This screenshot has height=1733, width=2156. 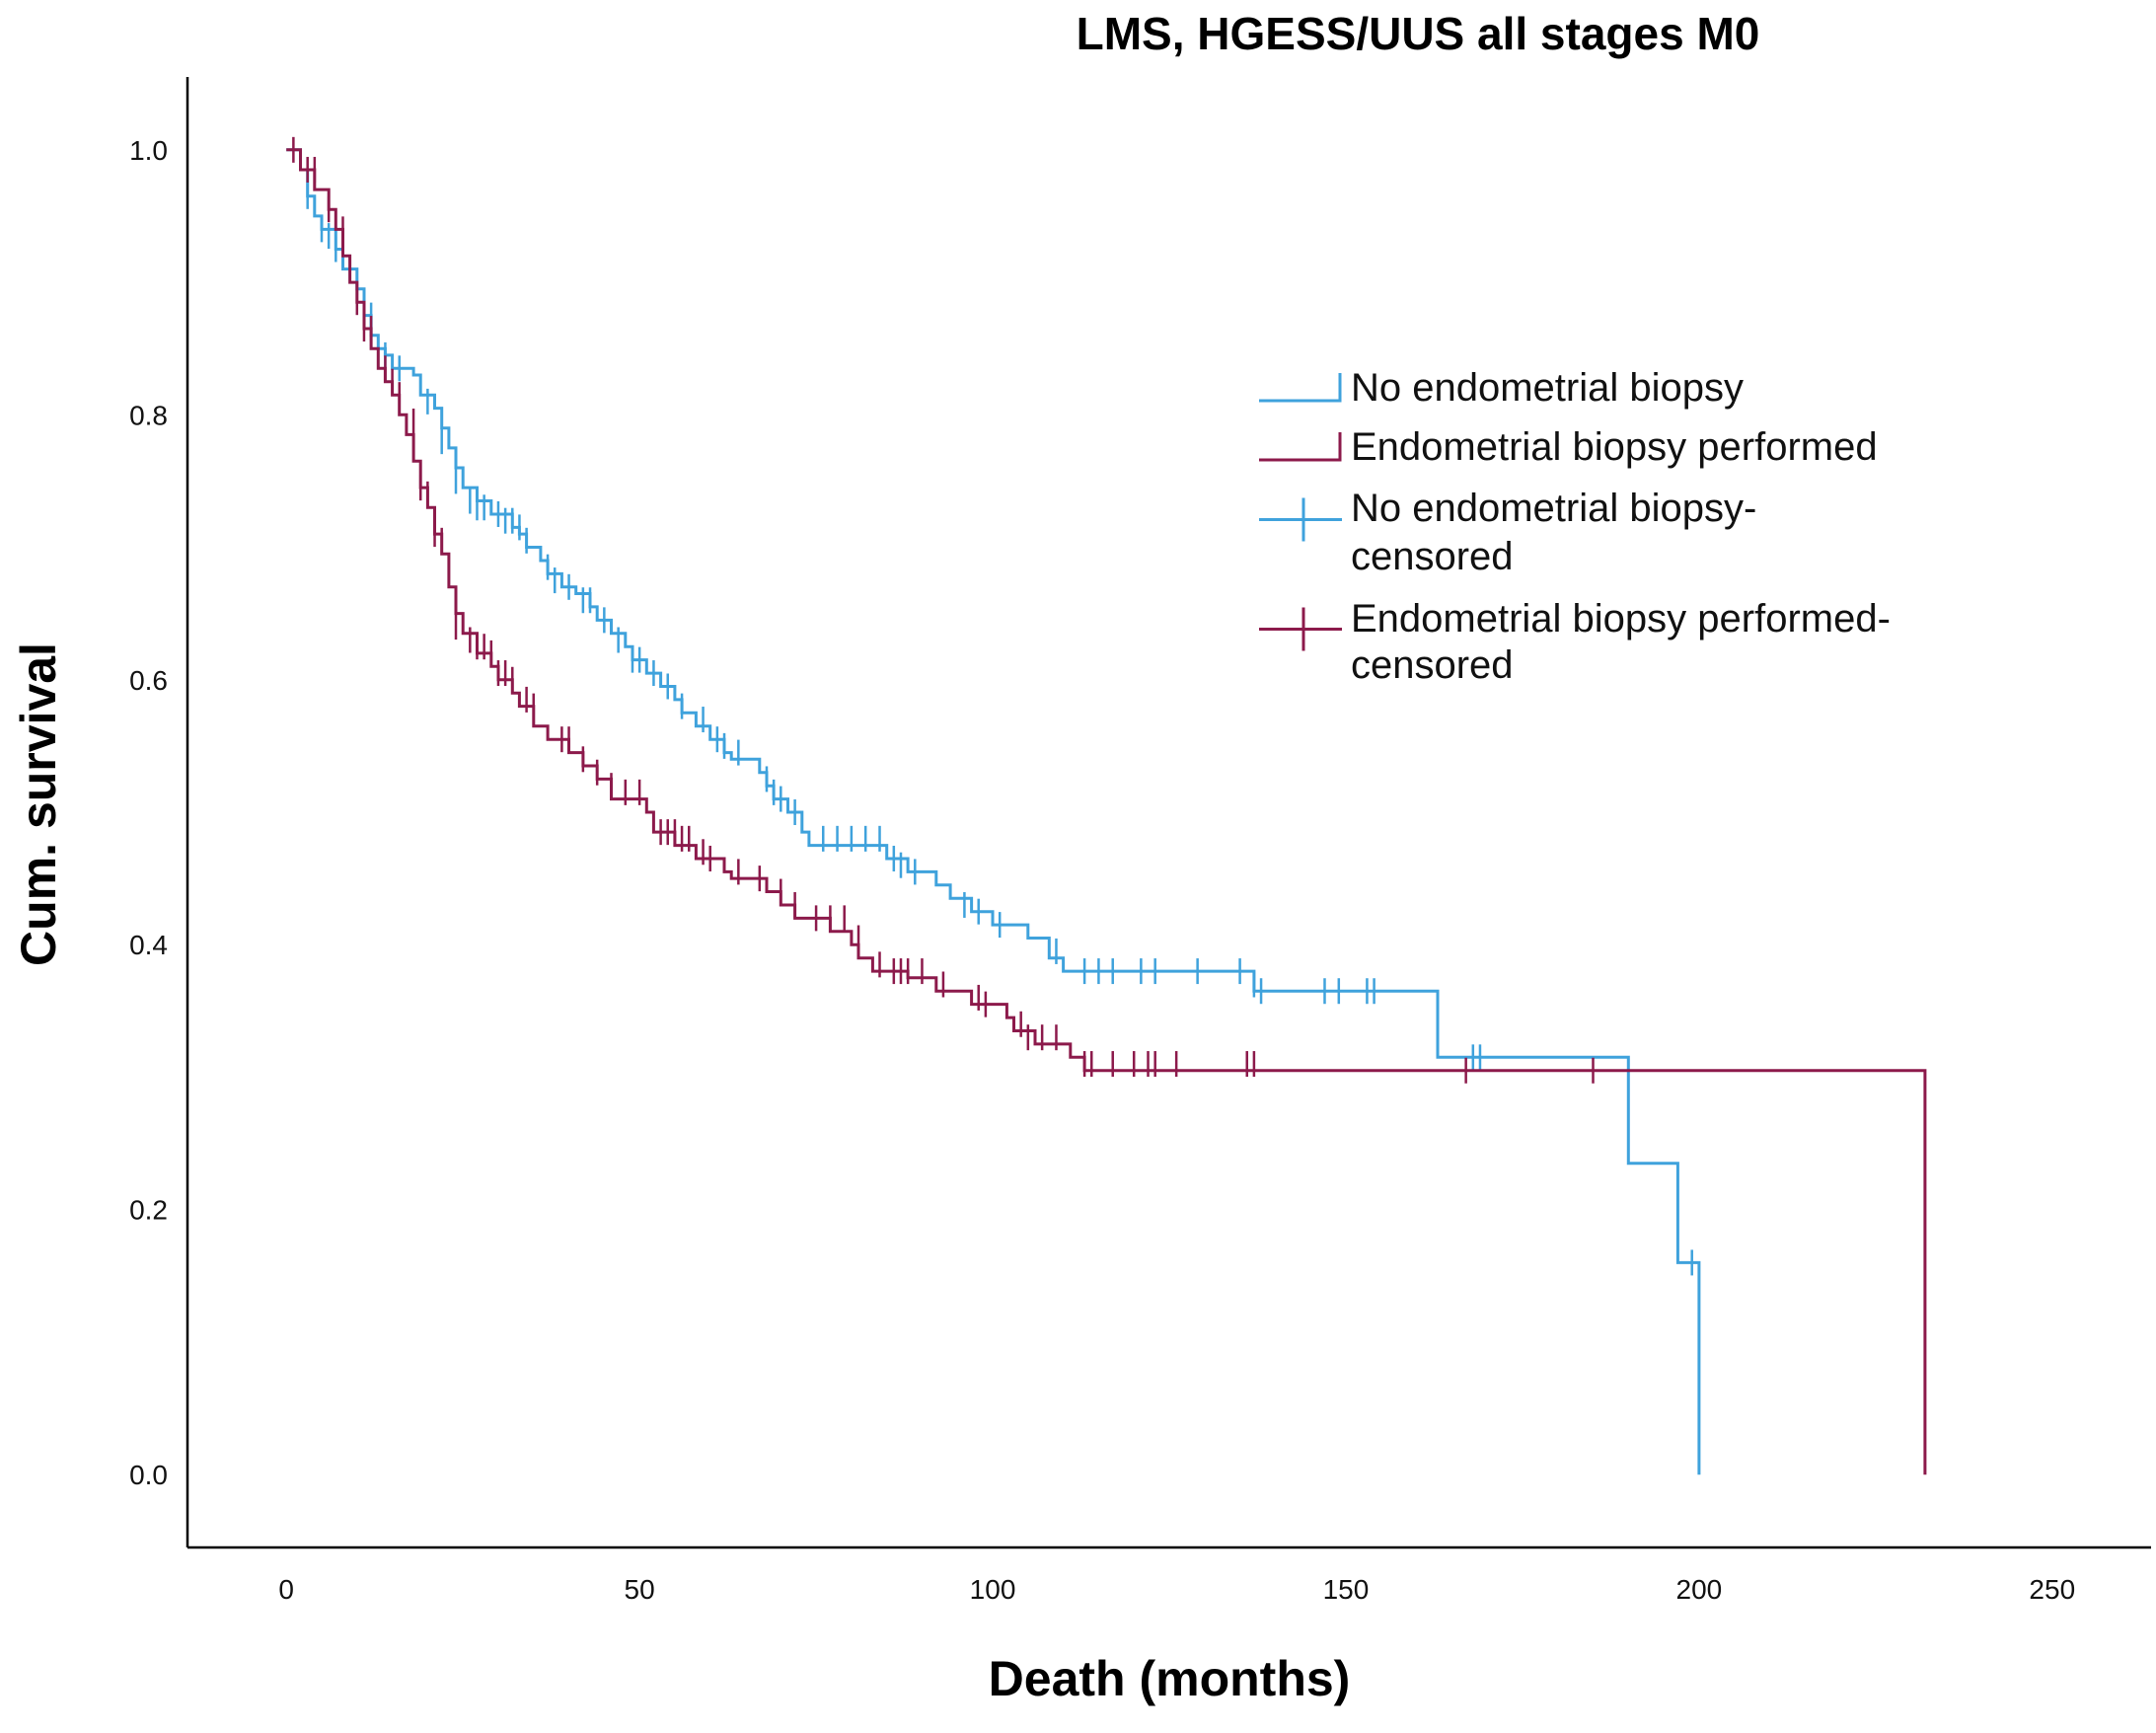 What do you see at coordinates (1614, 447) in the screenshot?
I see `legend-label: Endometrial biopsy performed` at bounding box center [1614, 447].